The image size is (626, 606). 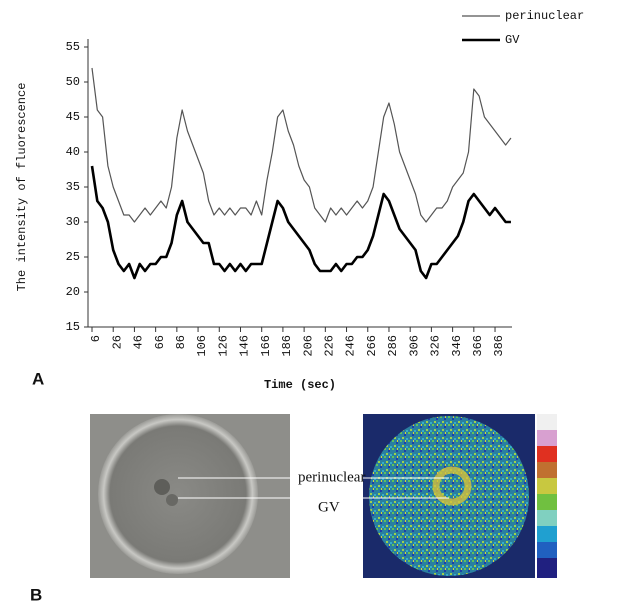 What do you see at coordinates (139, 342) in the screenshot?
I see `x-tick-label: 46` at bounding box center [139, 342].